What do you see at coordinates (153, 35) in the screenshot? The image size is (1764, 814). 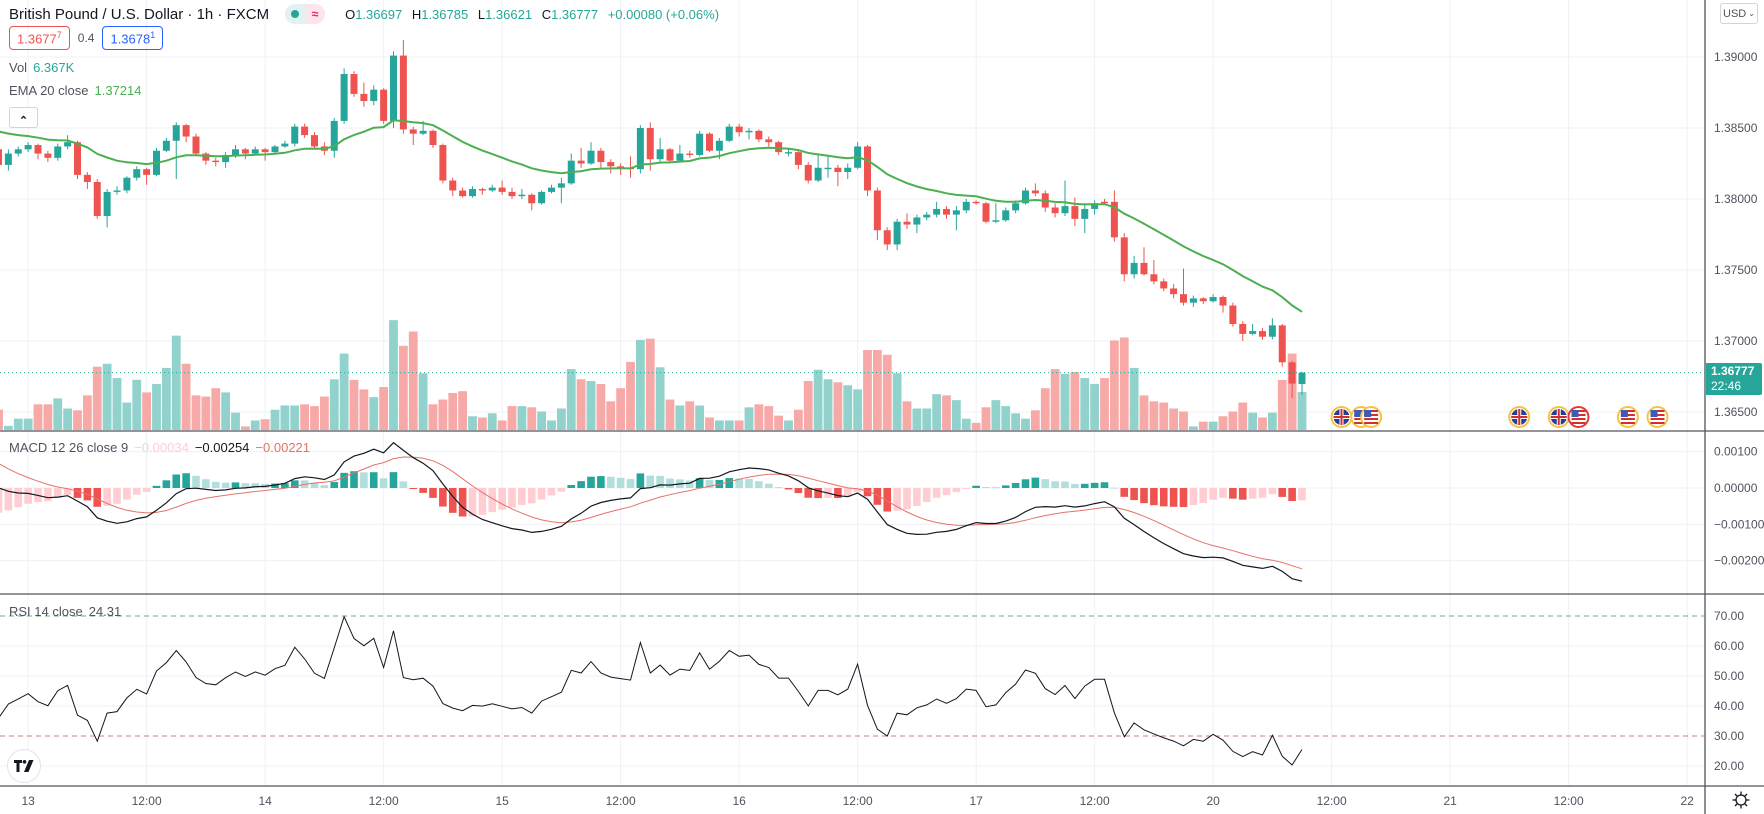 I see `buy-price-pip: 1` at bounding box center [153, 35].